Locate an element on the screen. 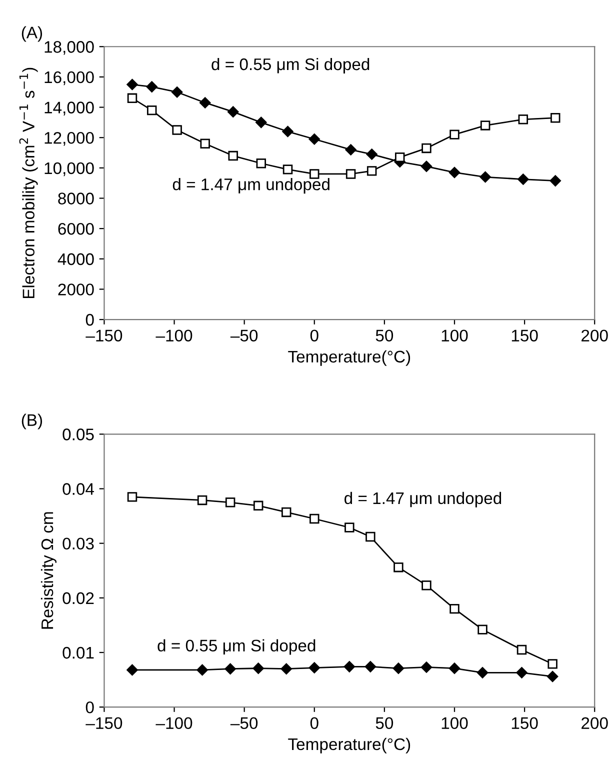  y-tick-label: 0.05 is located at coordinates (78, 434).